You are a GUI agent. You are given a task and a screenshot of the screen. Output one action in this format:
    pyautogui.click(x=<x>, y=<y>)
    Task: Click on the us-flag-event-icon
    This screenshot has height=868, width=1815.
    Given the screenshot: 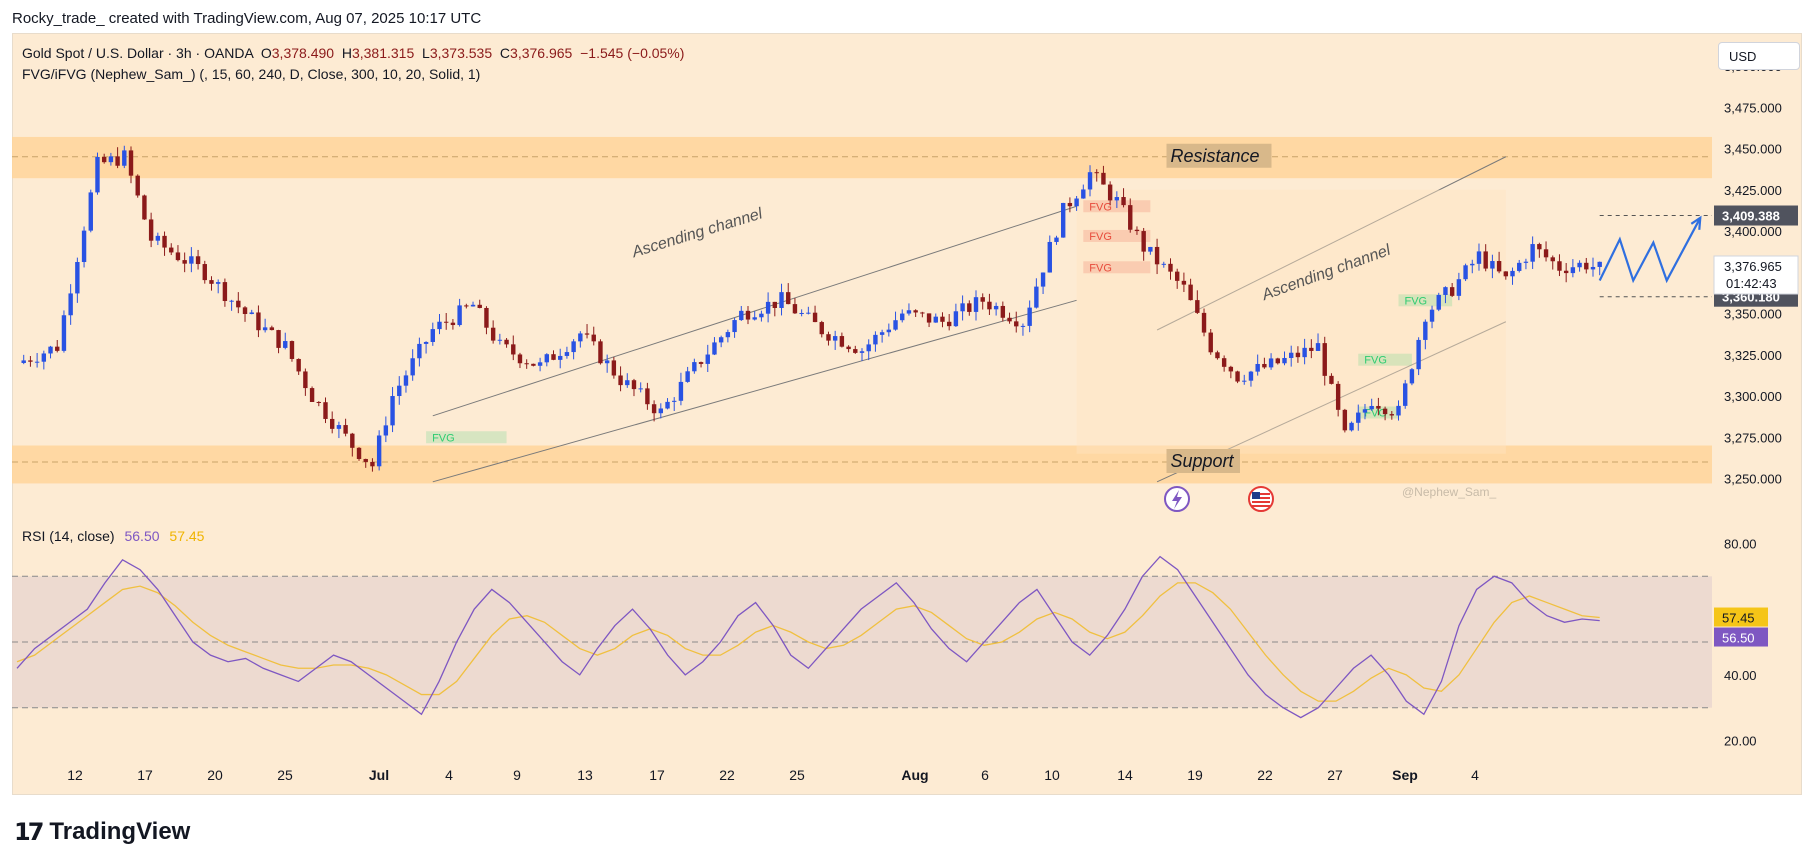 What is the action you would take?
    pyautogui.click(x=1261, y=499)
    